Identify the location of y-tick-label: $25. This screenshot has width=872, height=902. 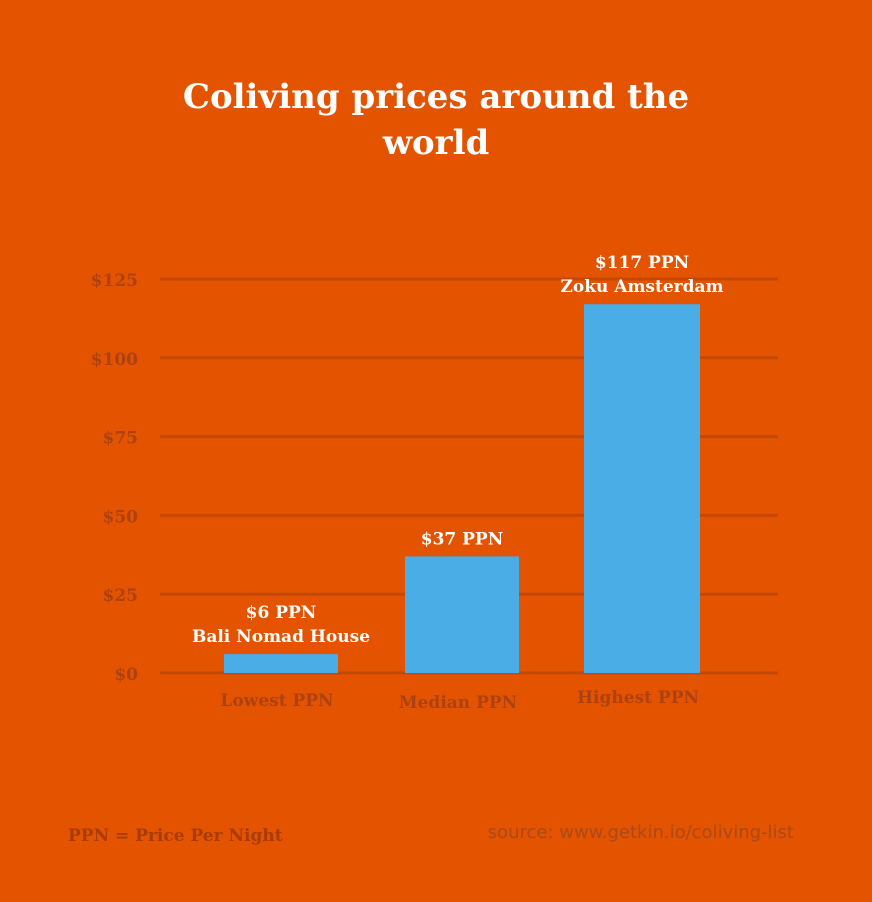
(121, 596).